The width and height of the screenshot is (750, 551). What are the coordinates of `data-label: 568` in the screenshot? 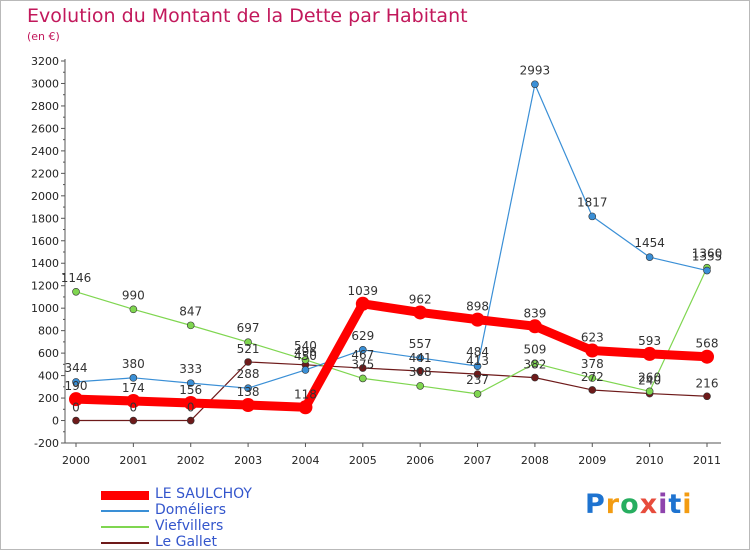 It's located at (707, 344).